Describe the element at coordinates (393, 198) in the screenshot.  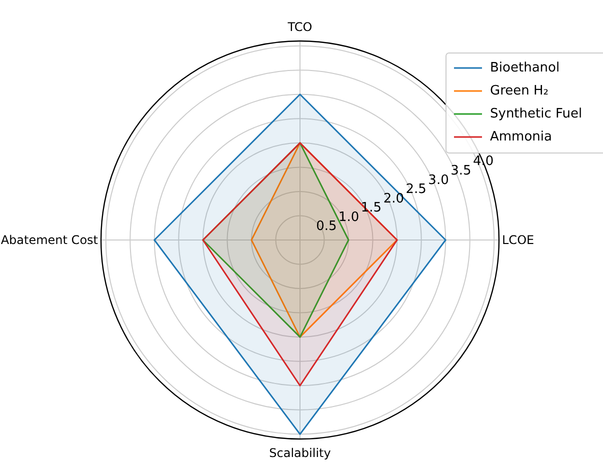
I see `y-tick-label: 2.0` at that location.